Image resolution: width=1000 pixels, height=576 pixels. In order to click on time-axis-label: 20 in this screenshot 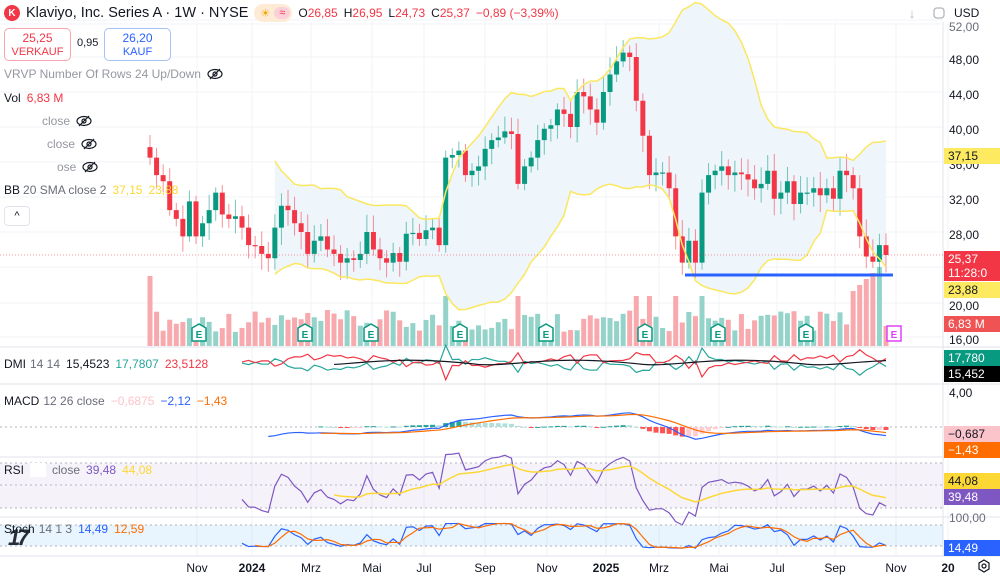, I will do `click(948, 568)`.